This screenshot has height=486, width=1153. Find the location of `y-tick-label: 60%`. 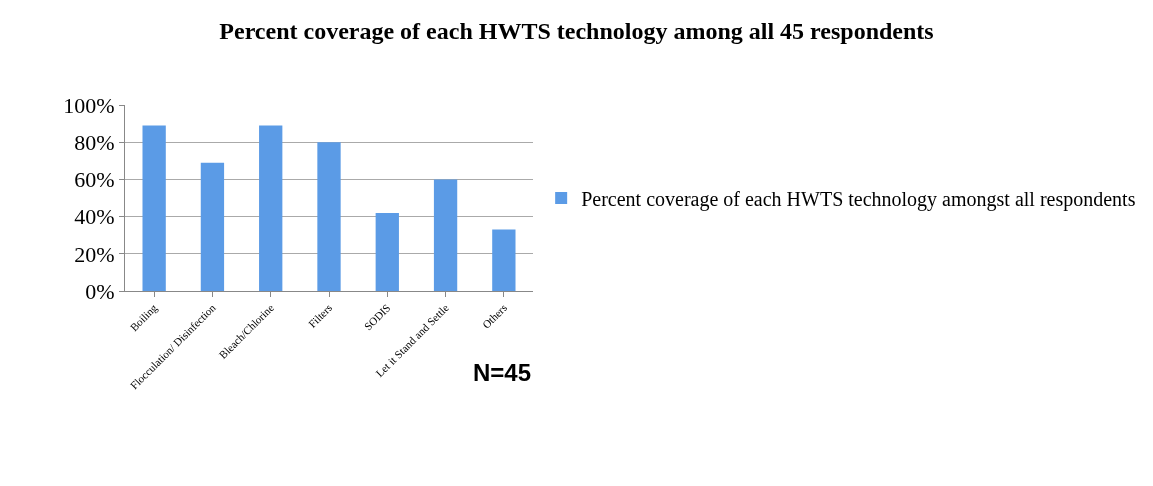

y-tick-label: 60% is located at coordinates (94, 180).